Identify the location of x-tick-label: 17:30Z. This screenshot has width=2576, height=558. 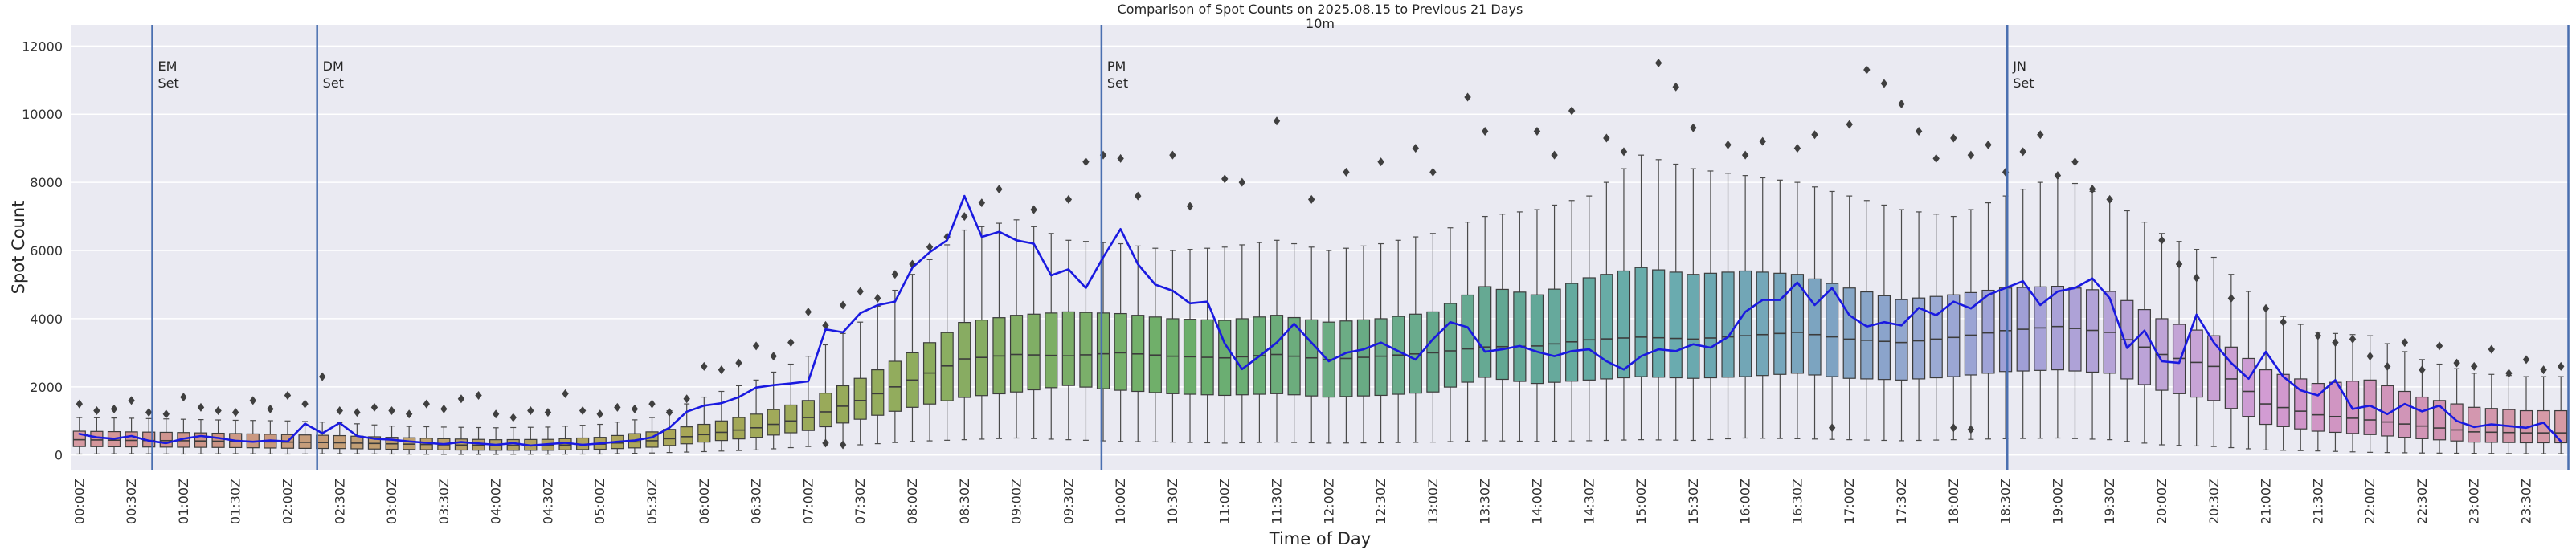
(1902, 501).